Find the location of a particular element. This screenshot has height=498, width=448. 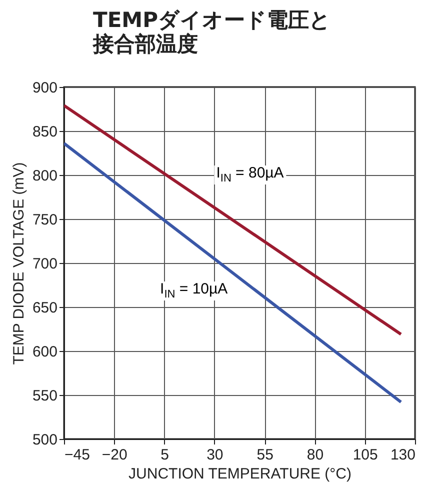

y-tick-label: 550 is located at coordinates (45, 396).